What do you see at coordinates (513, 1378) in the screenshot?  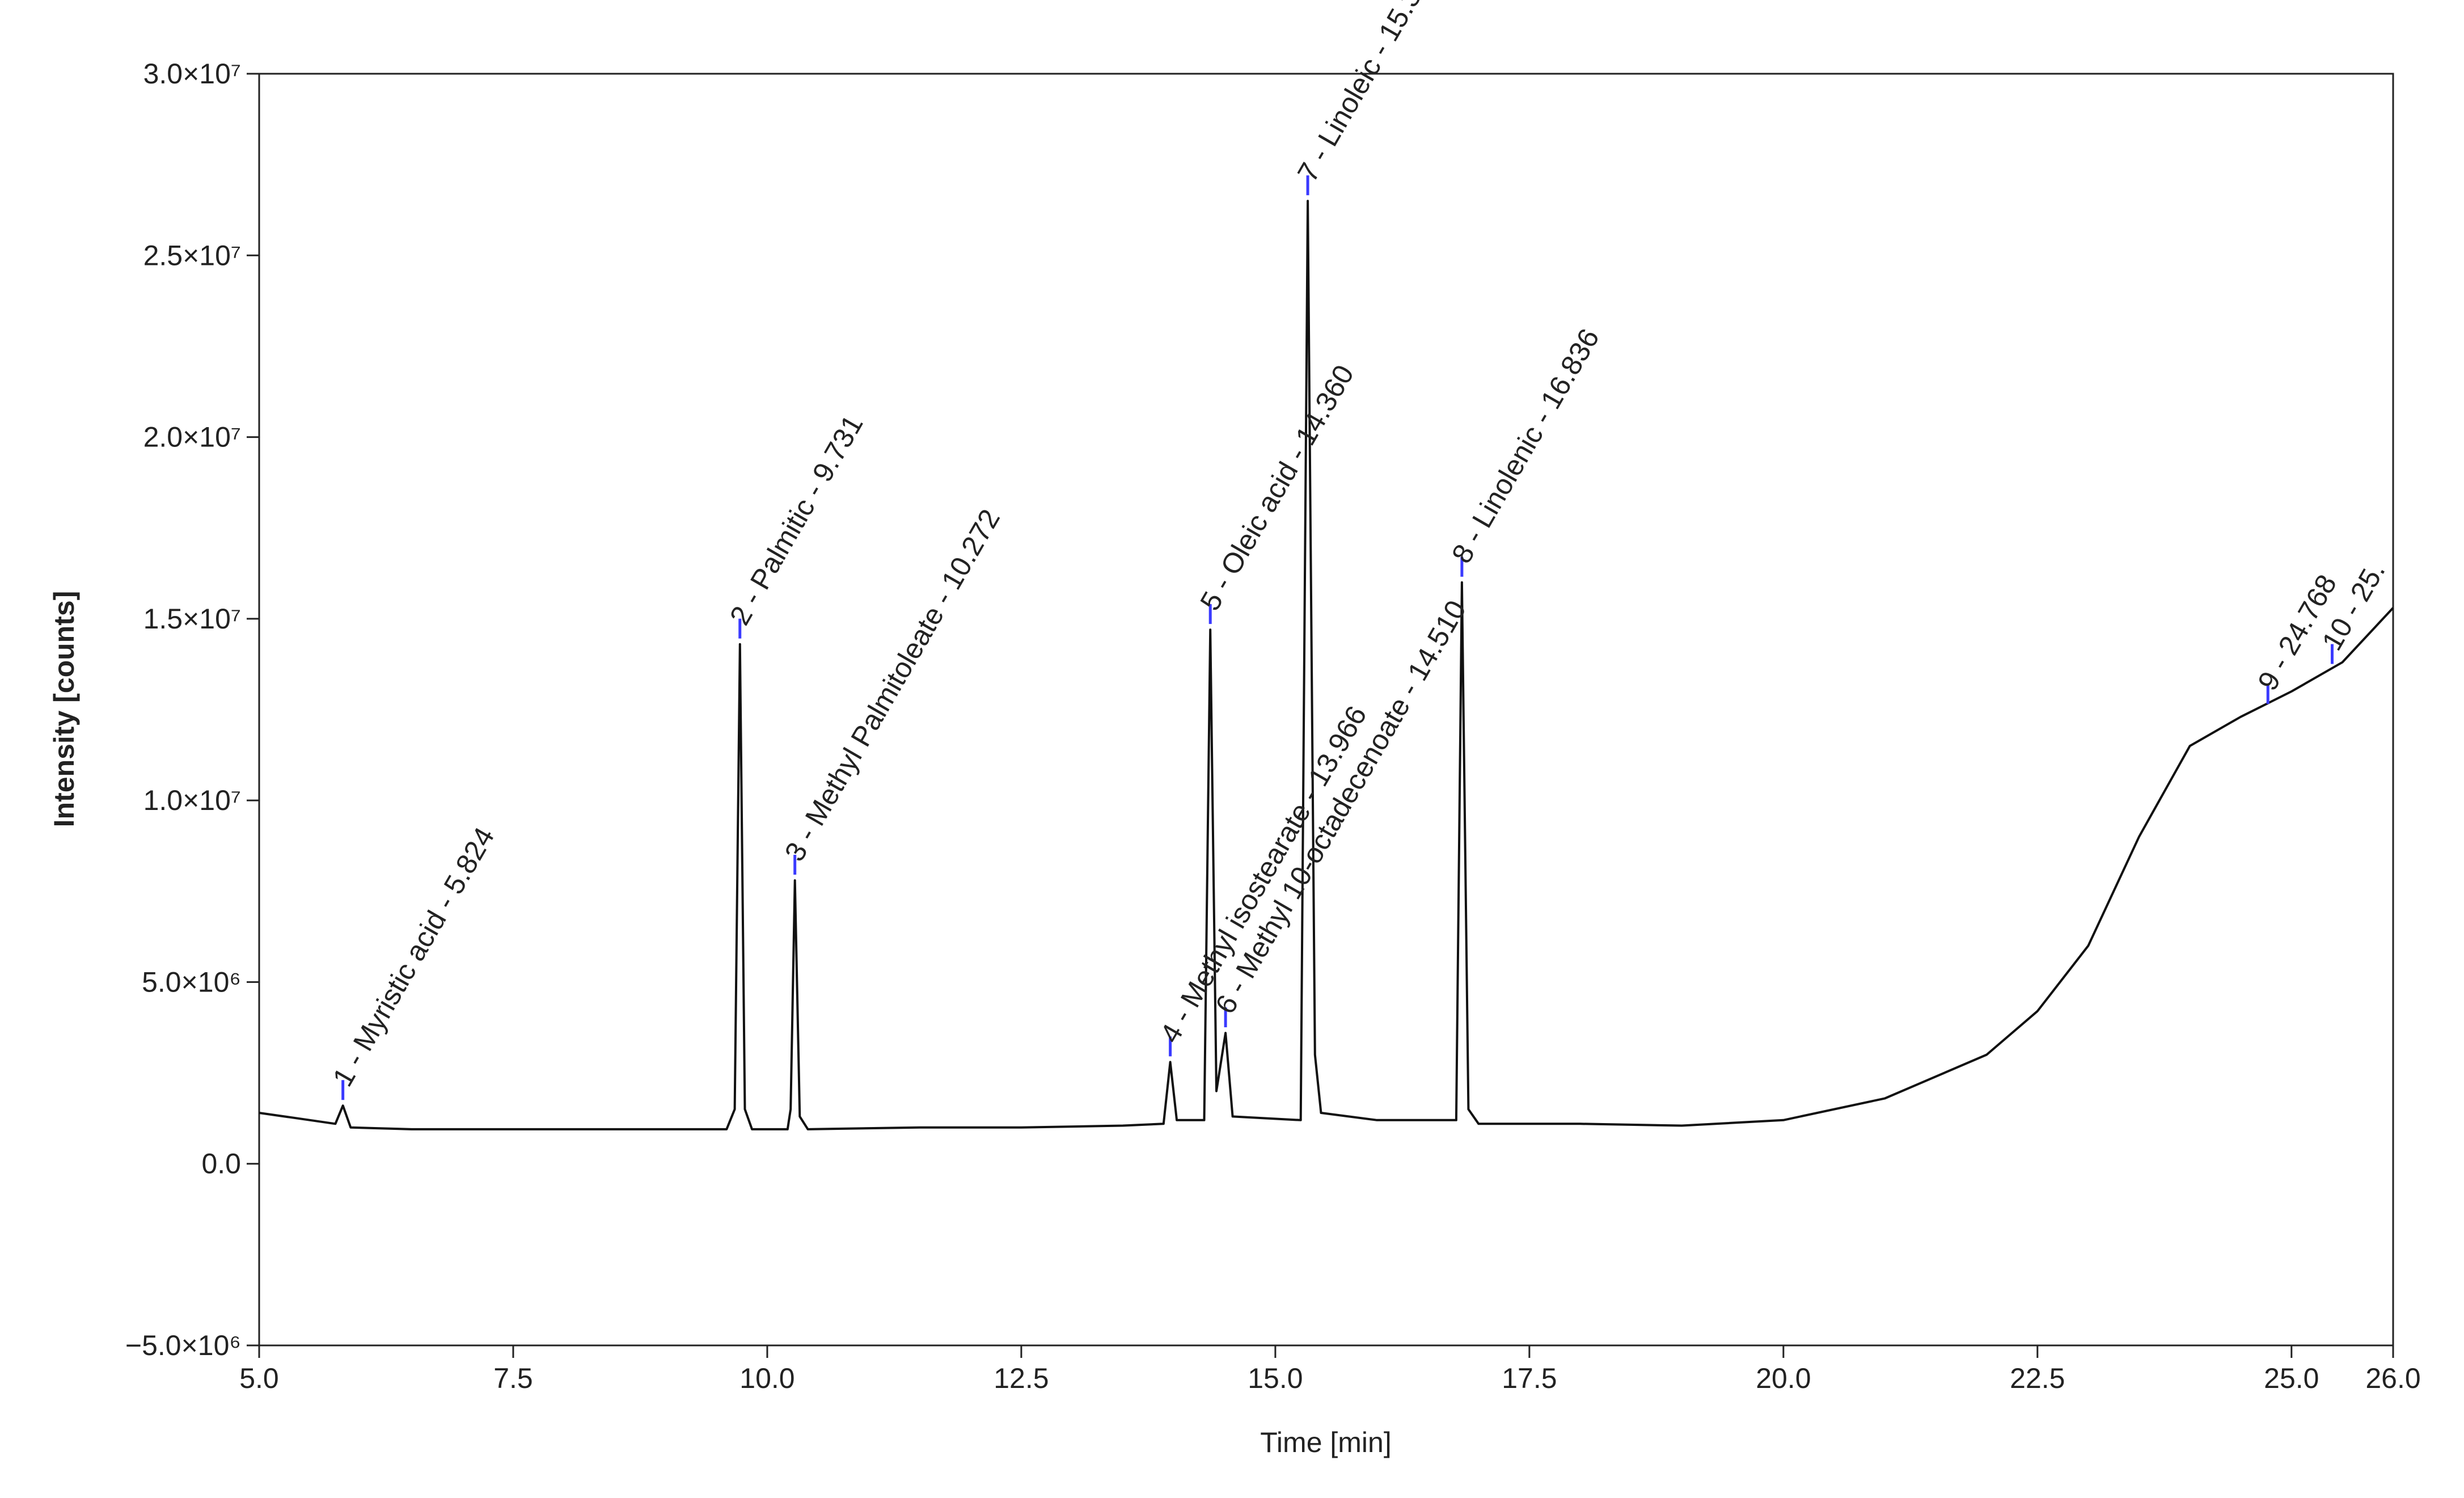 I see `x-tick-label: 7.5` at bounding box center [513, 1378].